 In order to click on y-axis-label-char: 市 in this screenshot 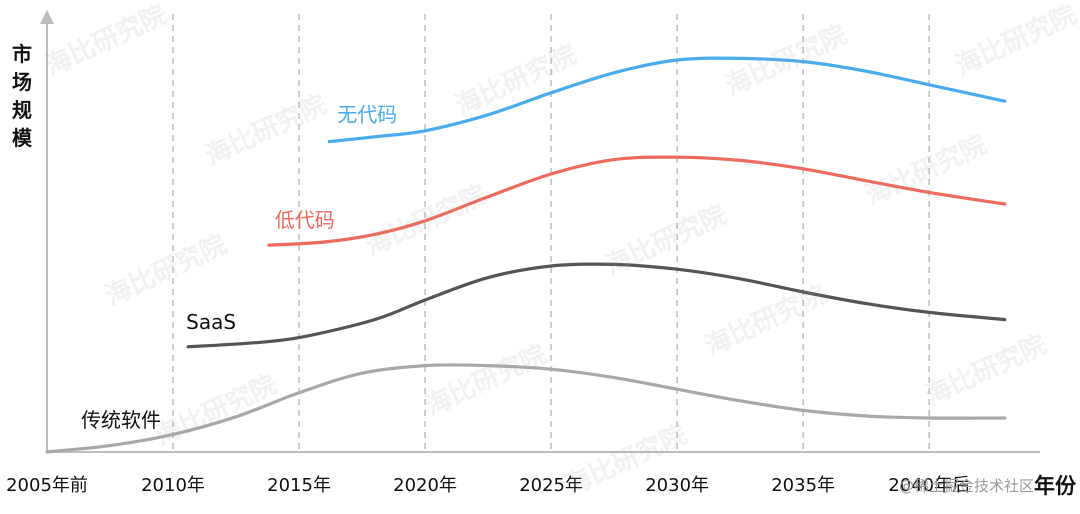, I will do `click(22, 54)`.